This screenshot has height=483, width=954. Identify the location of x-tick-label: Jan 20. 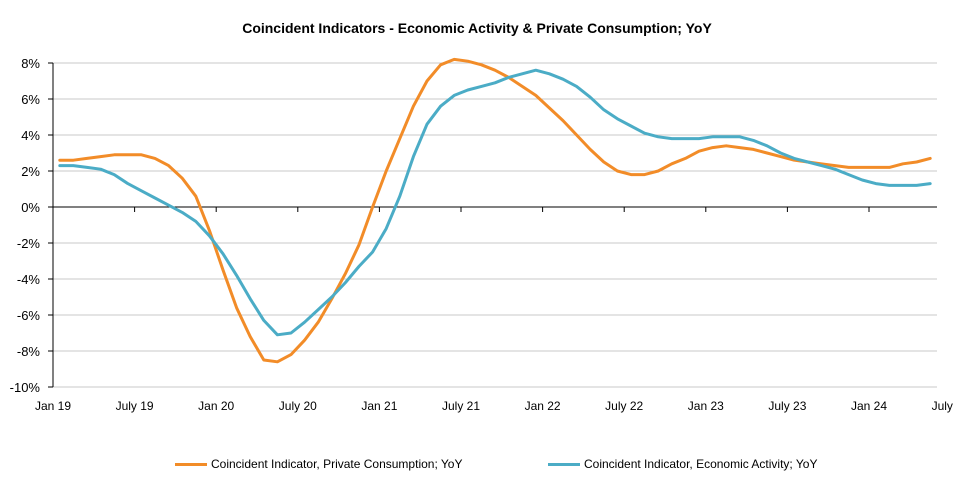
(216, 406).